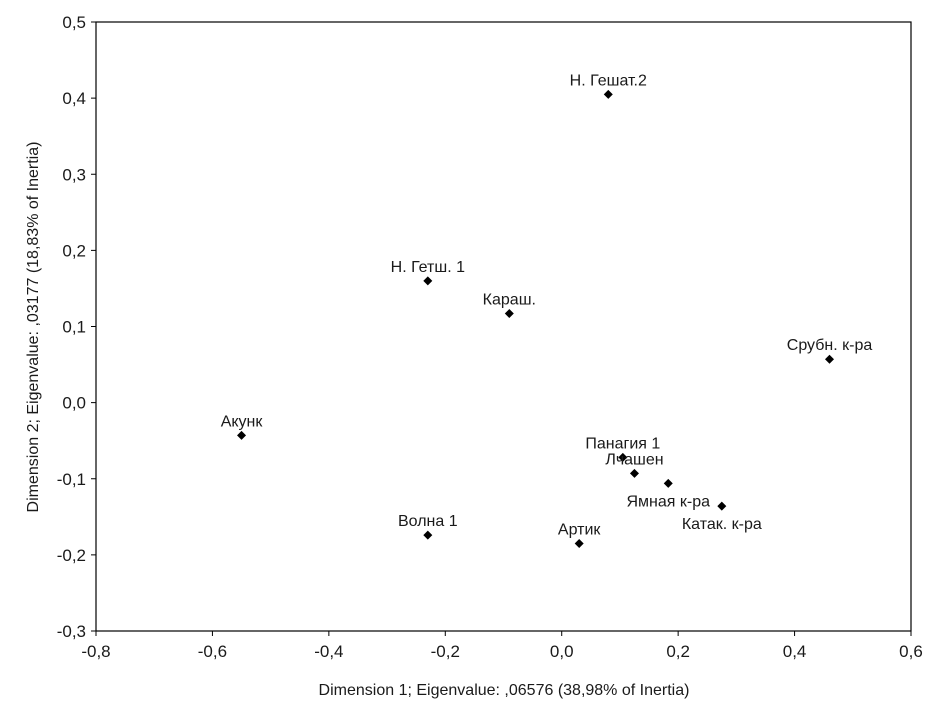 The width and height of the screenshot is (935, 703). I want to click on y-tick-label: 0,3, so click(74, 174).